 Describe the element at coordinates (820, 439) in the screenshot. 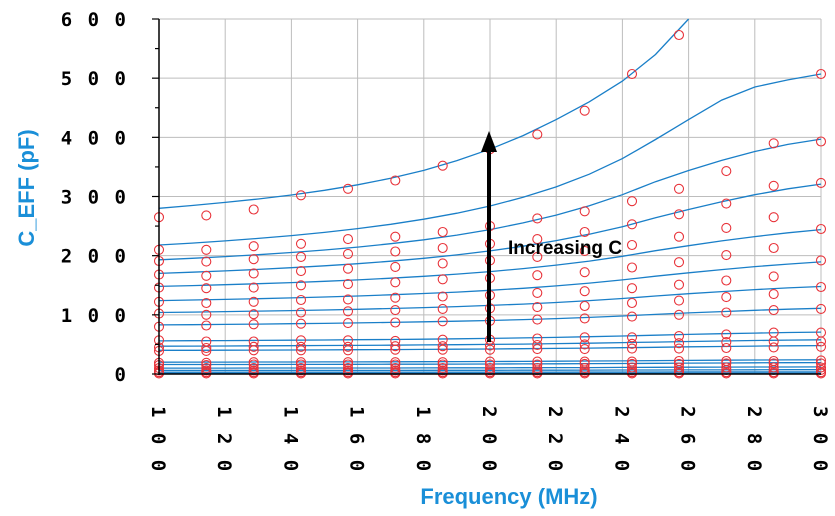

I see `x-tick-label: 3 0 0` at that location.